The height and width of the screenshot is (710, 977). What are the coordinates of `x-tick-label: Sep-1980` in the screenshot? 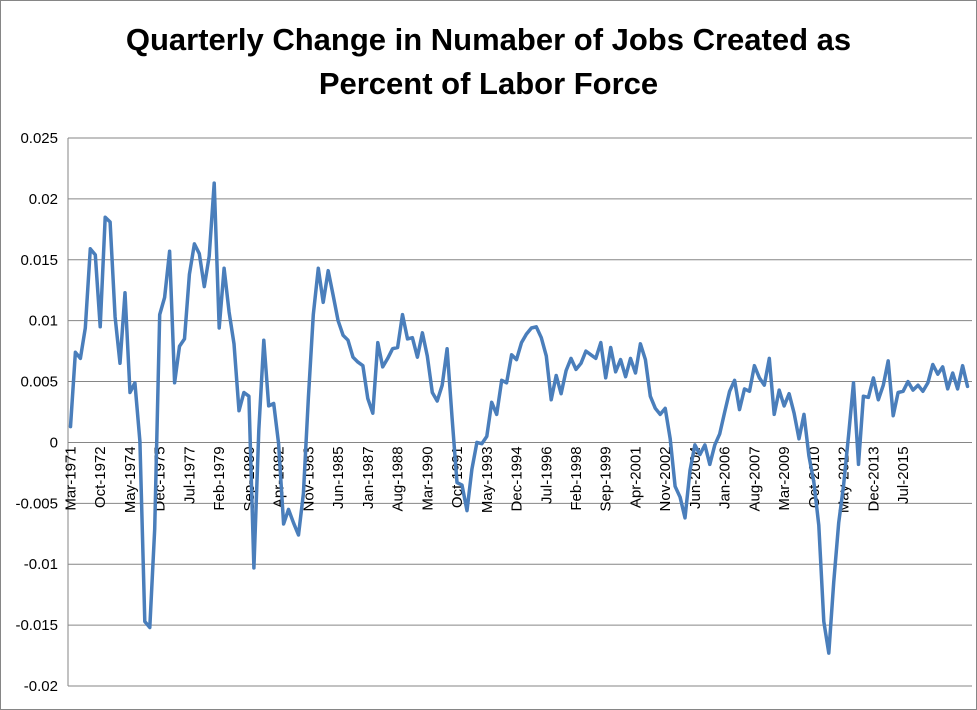 It's located at (249, 478).